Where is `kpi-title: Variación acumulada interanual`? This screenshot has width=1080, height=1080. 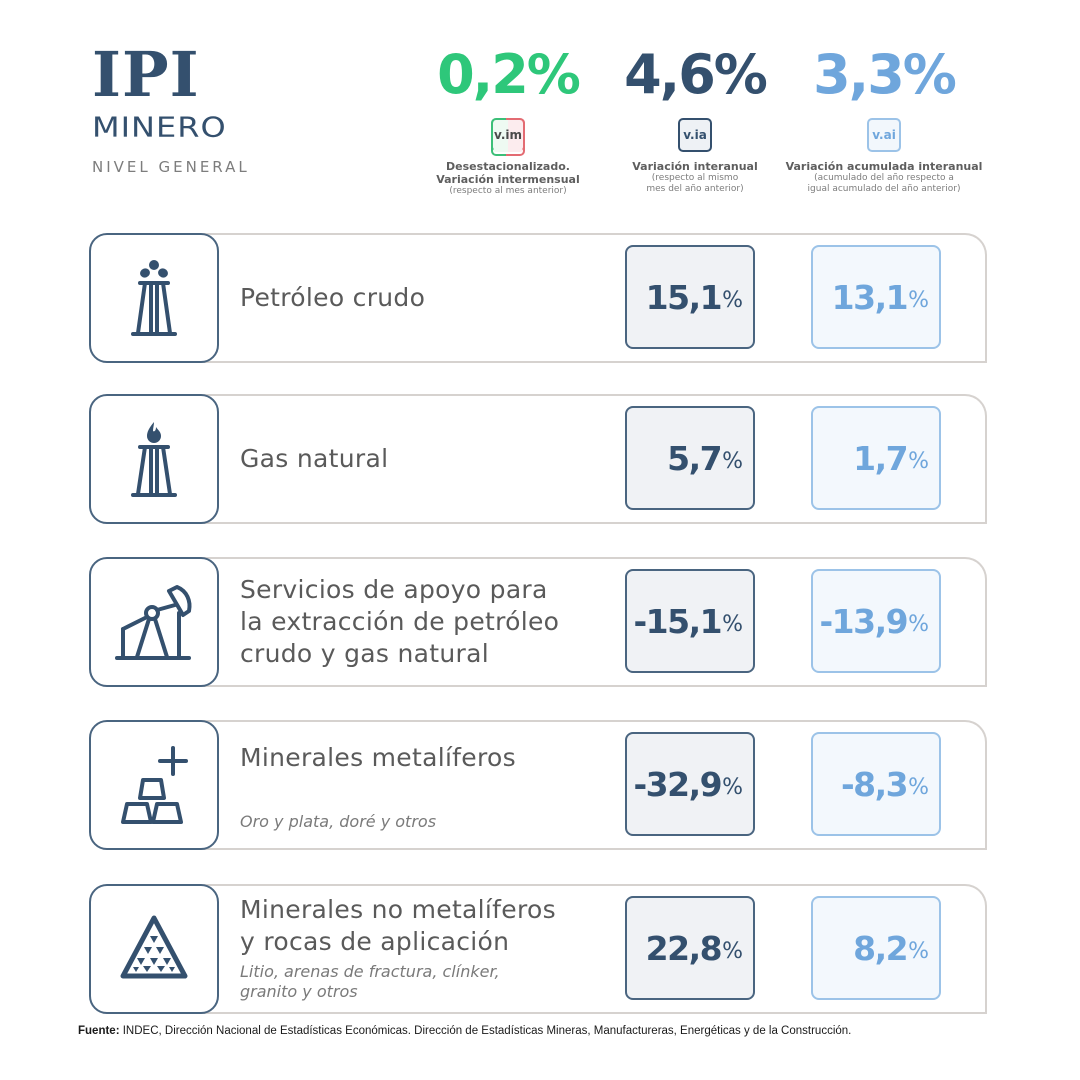 kpi-title: Variación acumulada interanual is located at coordinates (884, 166).